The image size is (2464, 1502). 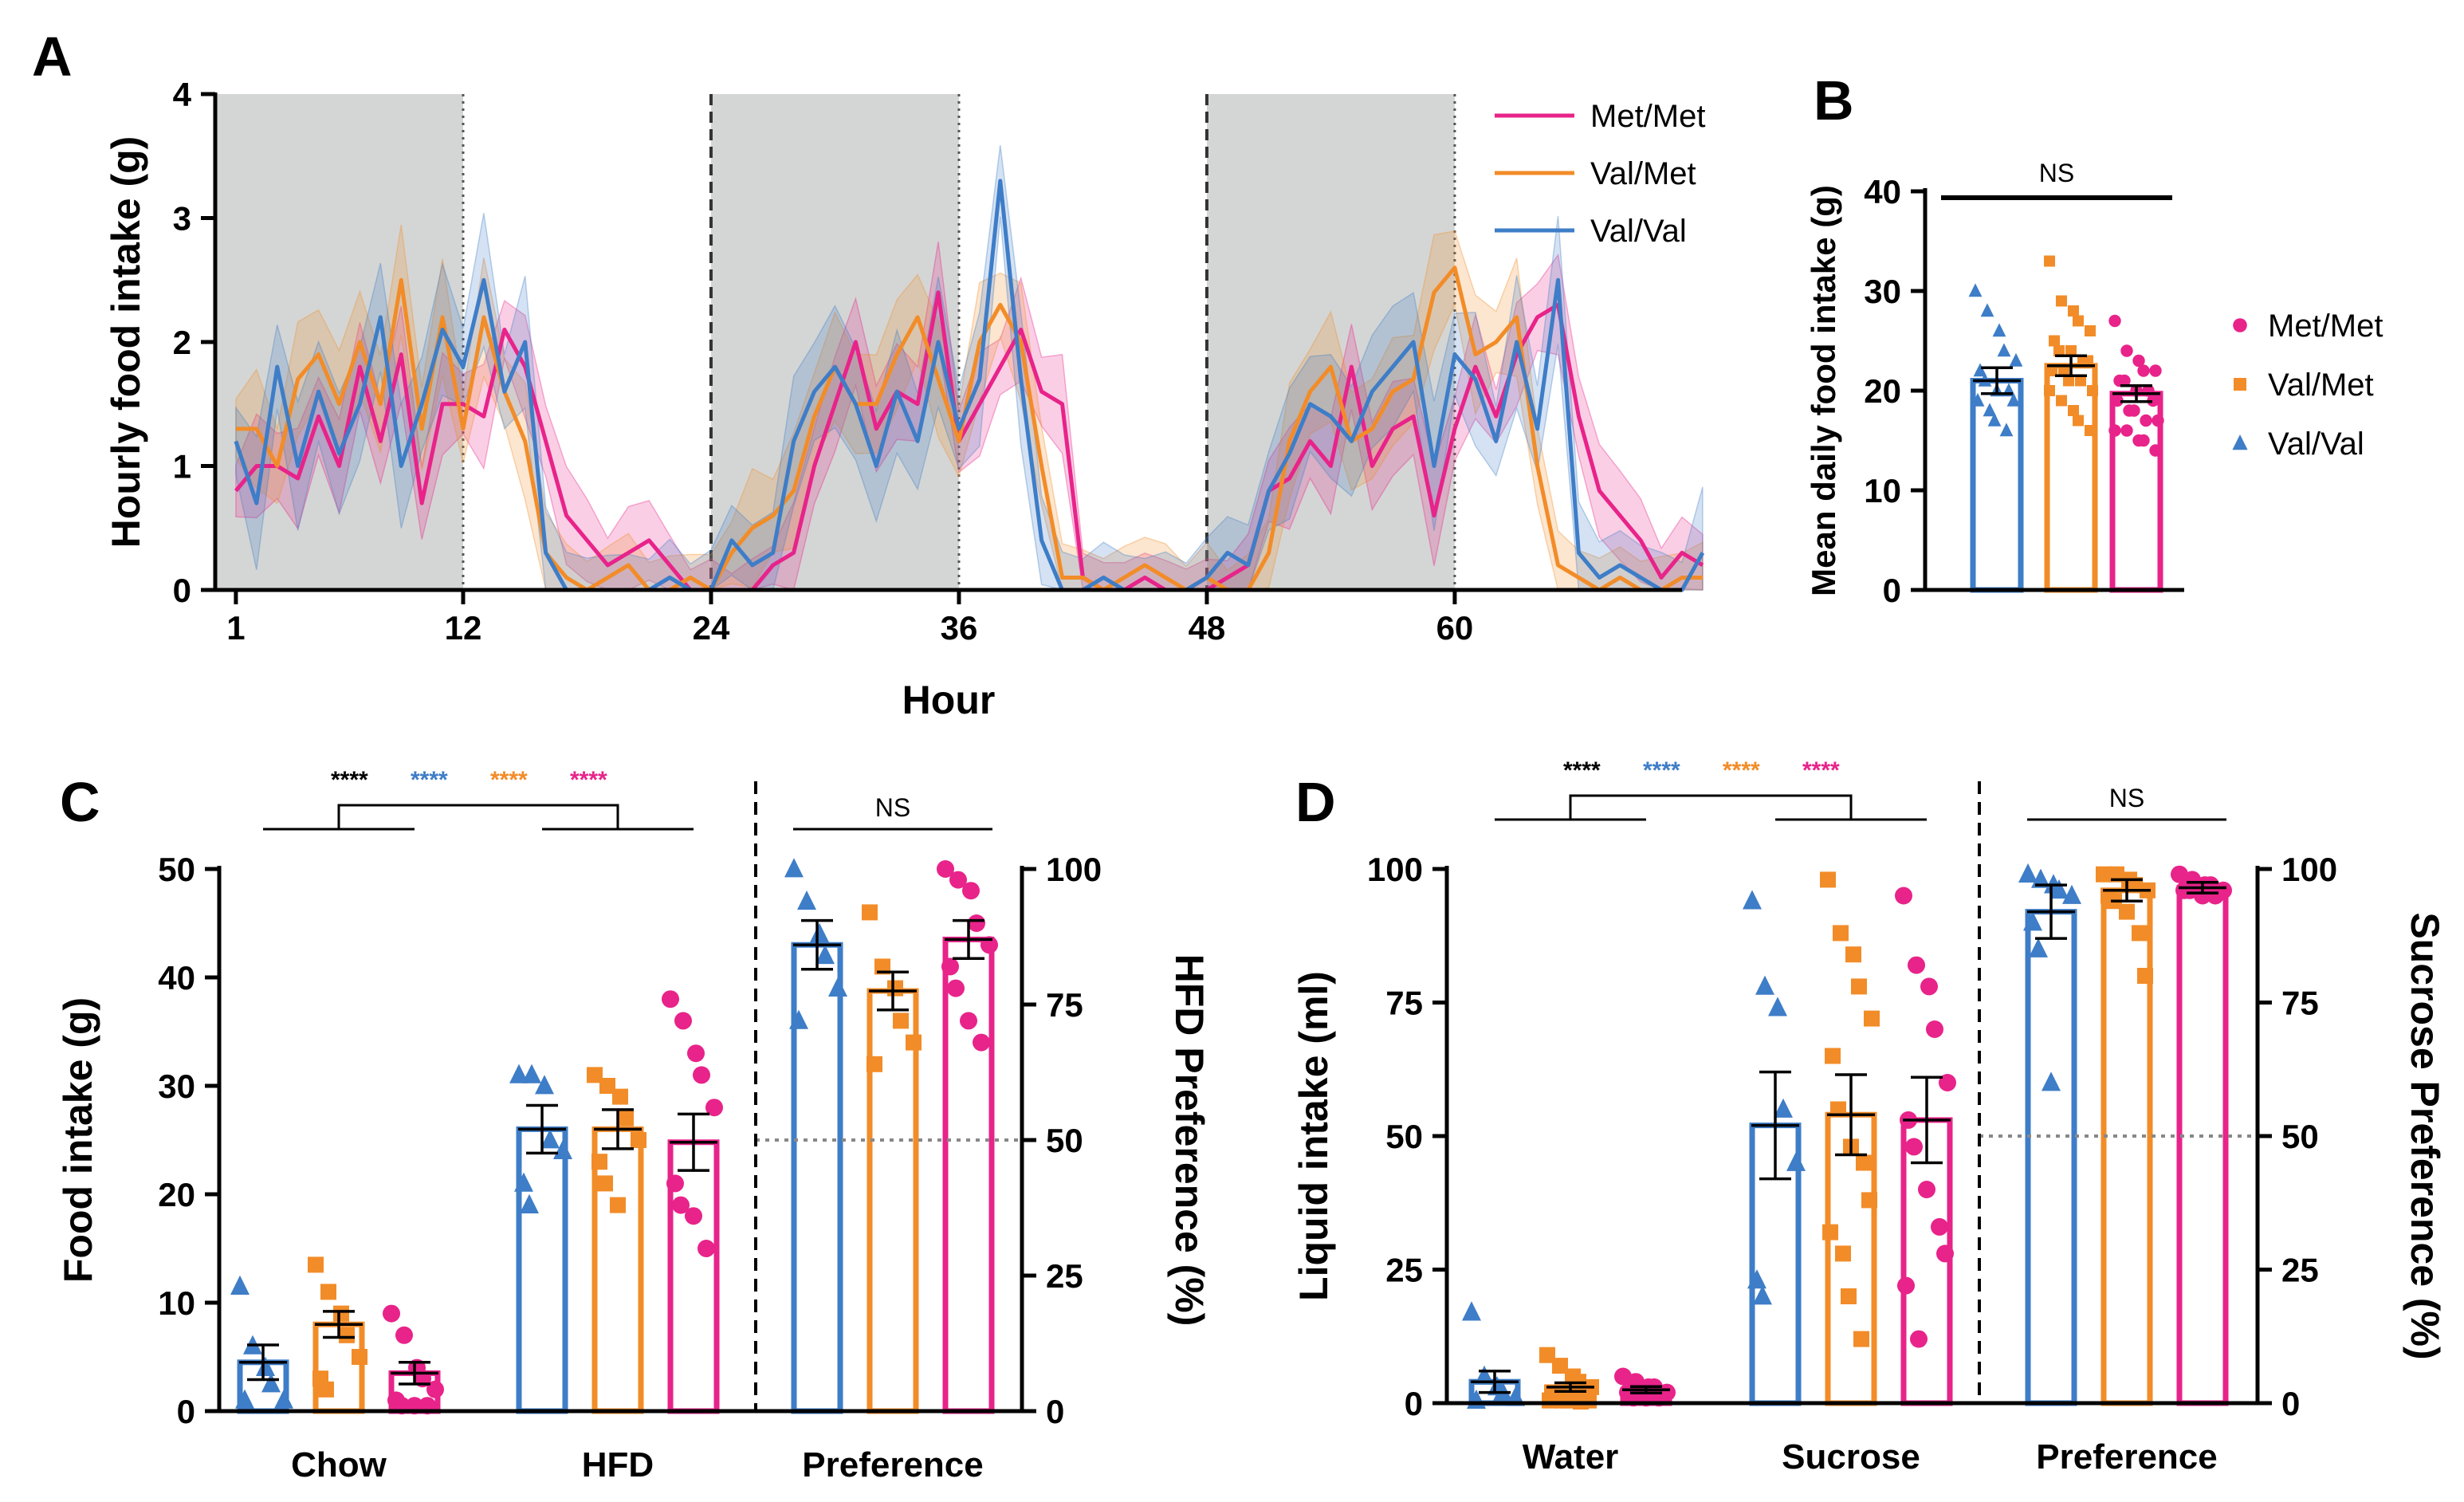 I want to click on y-tick-label: 20, so click(x=1883, y=391).